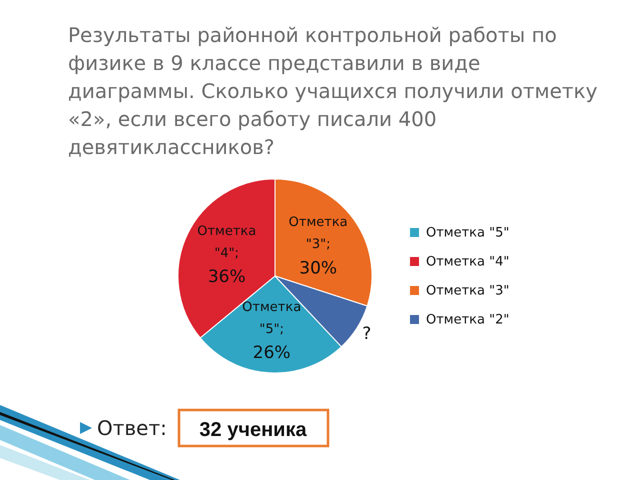 This screenshot has height=480, width=640. What do you see at coordinates (468, 262) in the screenshot?
I see `legend-label: Отметка "4"` at bounding box center [468, 262].